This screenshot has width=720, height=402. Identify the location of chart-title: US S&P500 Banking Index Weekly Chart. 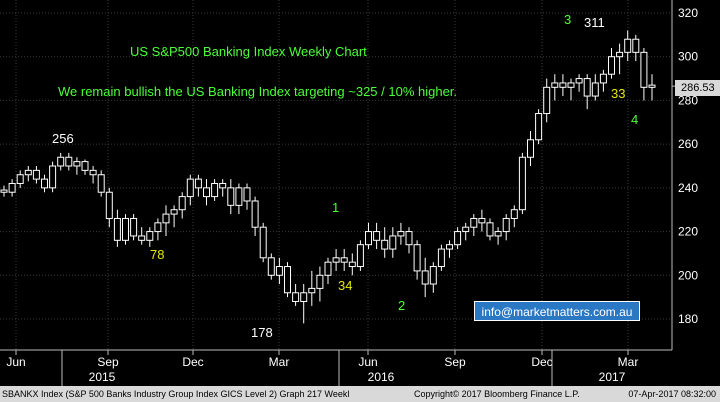
(248, 51).